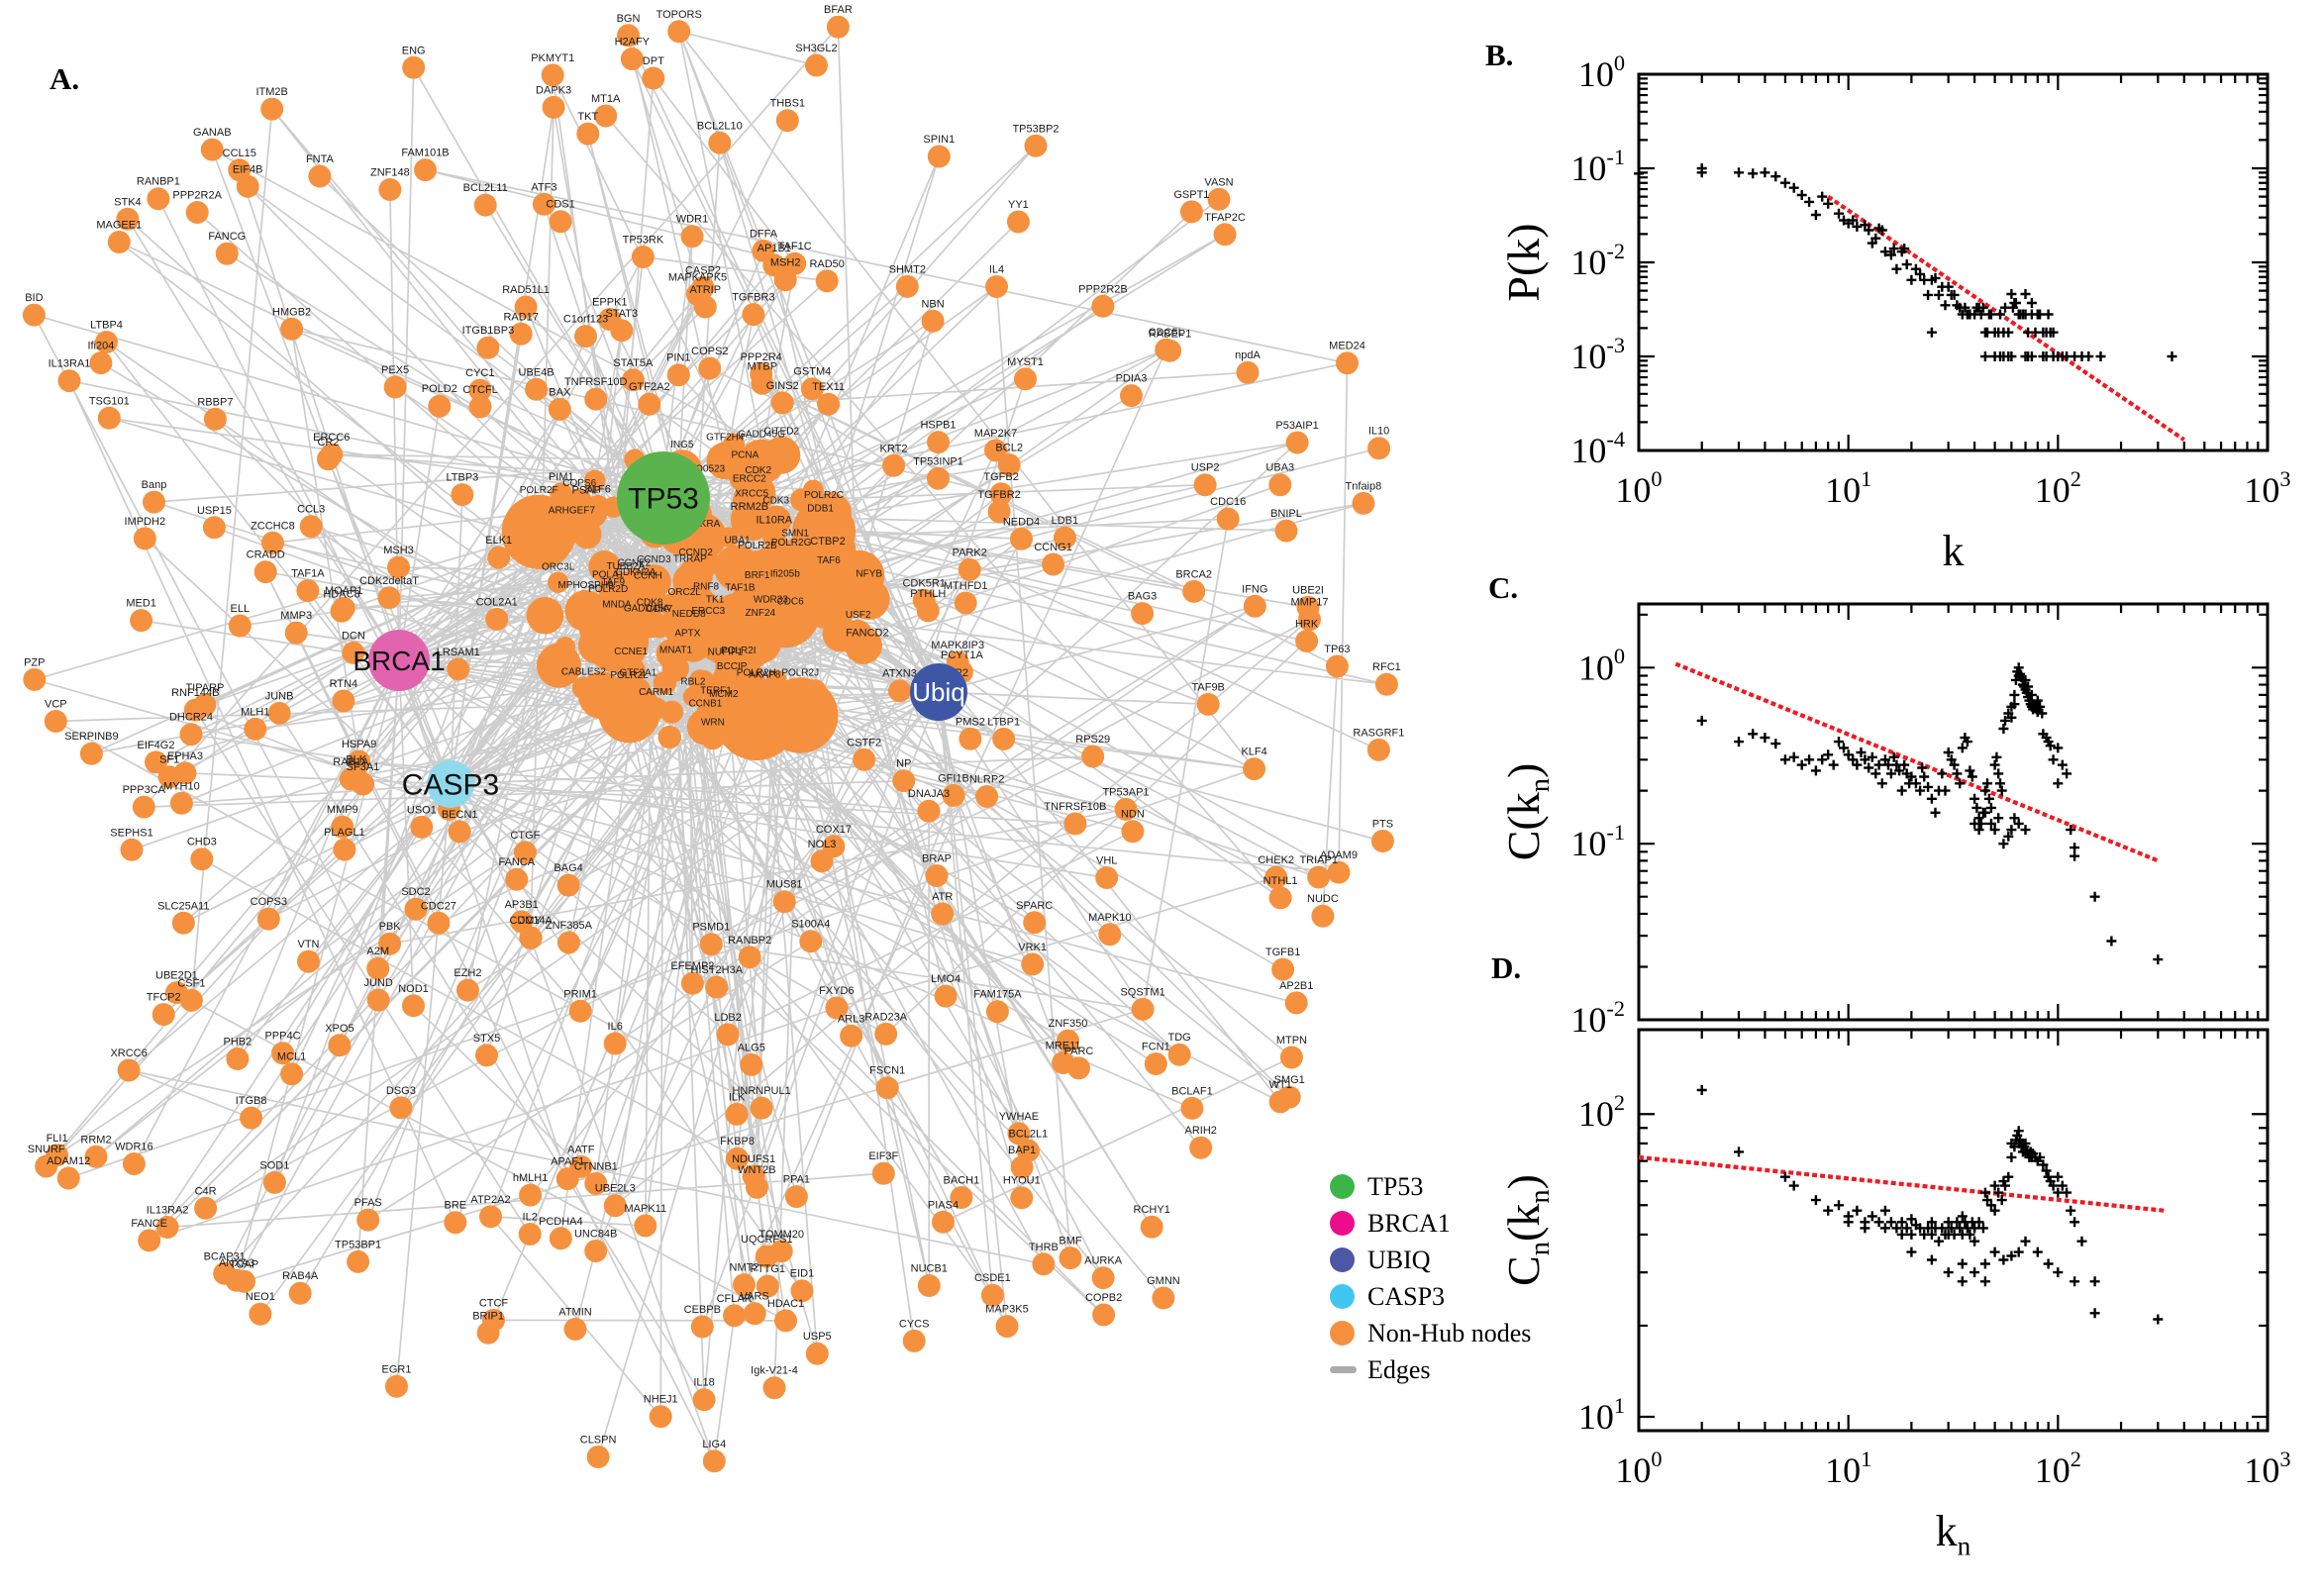 This screenshot has width=2323, height=1596. Describe the element at coordinates (158, 182) in the screenshot. I see `node-label: RANBP1` at that location.